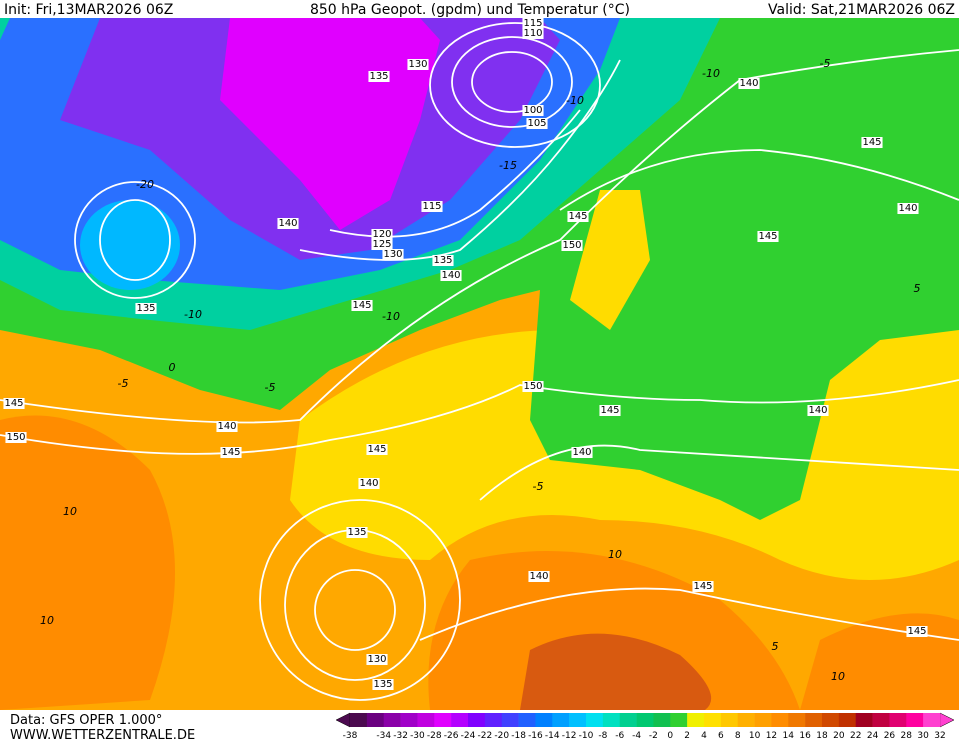 This screenshot has width=959, height=741. Describe the element at coordinates (468, 736) in the screenshot. I see `color-bar-label: -24` at that location.